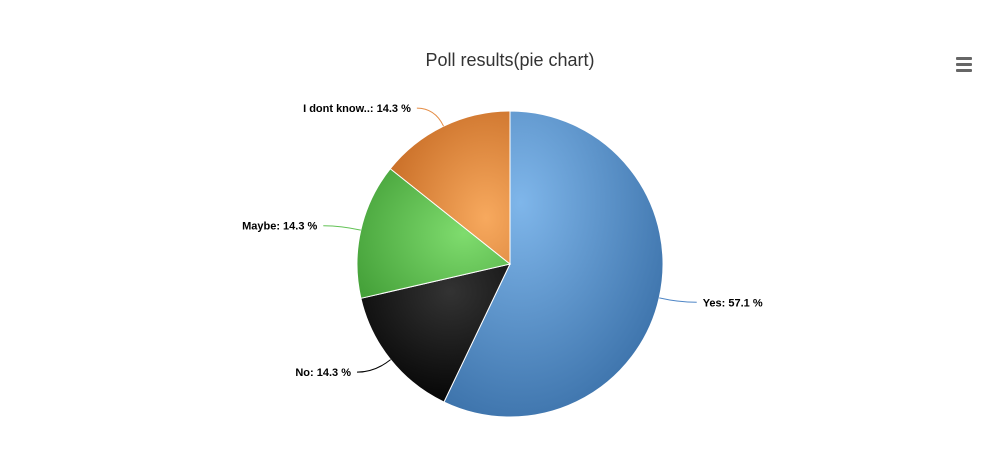 The image size is (1007, 453). What do you see at coordinates (357, 109) in the screenshot?
I see `data-label: I dont know..: 14.3 %` at bounding box center [357, 109].